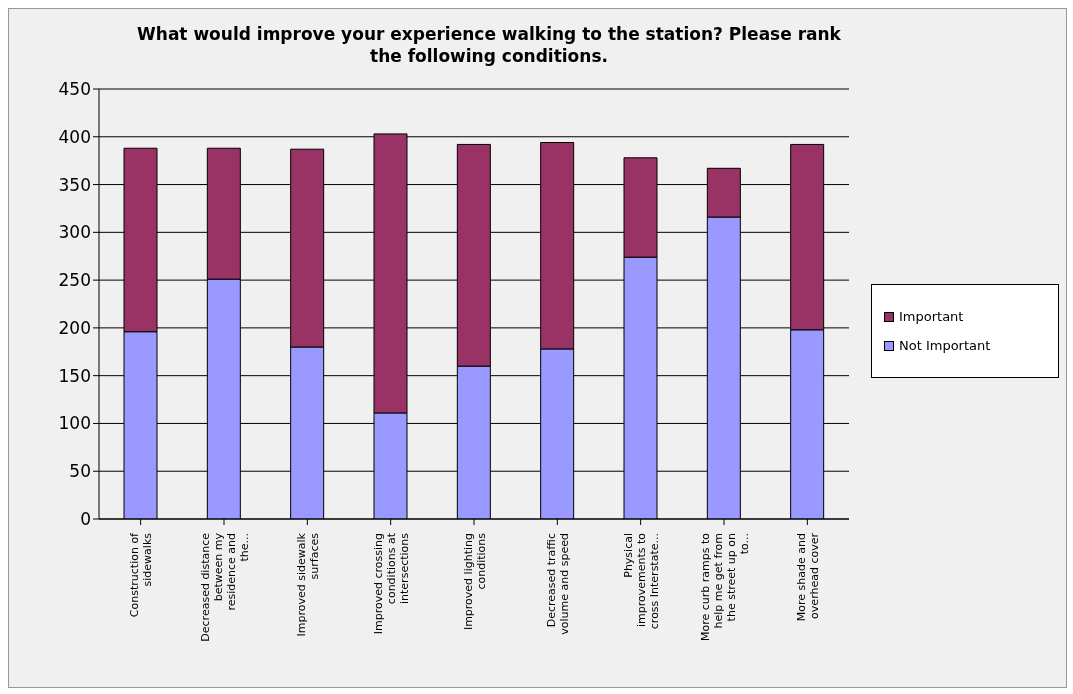 The width and height of the screenshot is (1073, 694). Describe the element at coordinates (307, 584) in the screenshot. I see `x-tick-label: Improved sidewalk surfaces` at that location.